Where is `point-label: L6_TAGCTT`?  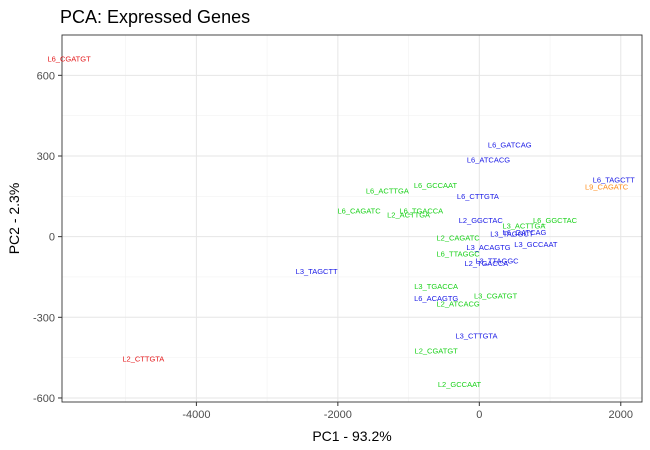
point-label: L6_TAGCTT is located at coordinates (614, 180).